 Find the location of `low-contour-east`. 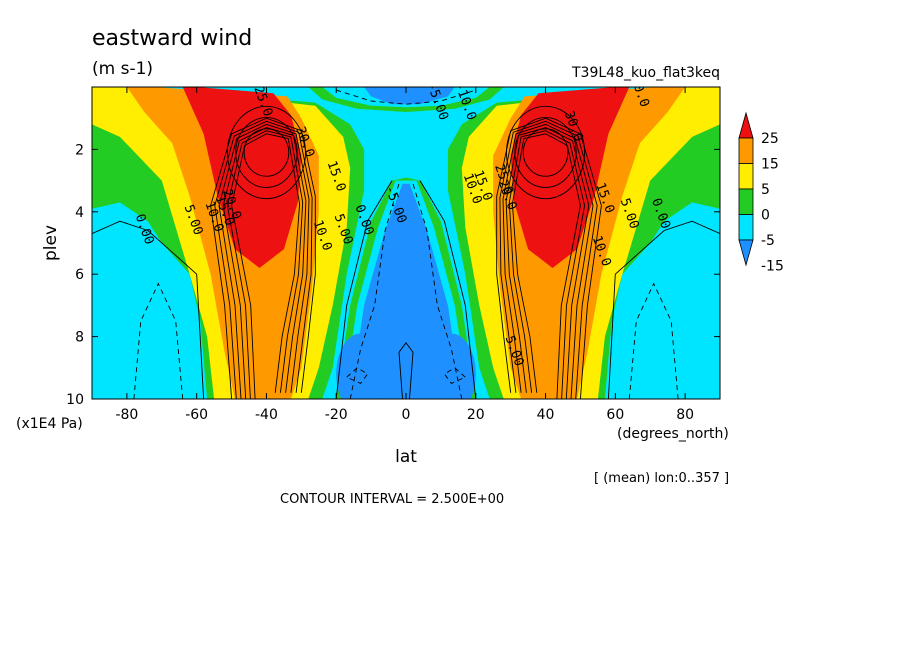

low-contour-east is located at coordinates (454, 375).